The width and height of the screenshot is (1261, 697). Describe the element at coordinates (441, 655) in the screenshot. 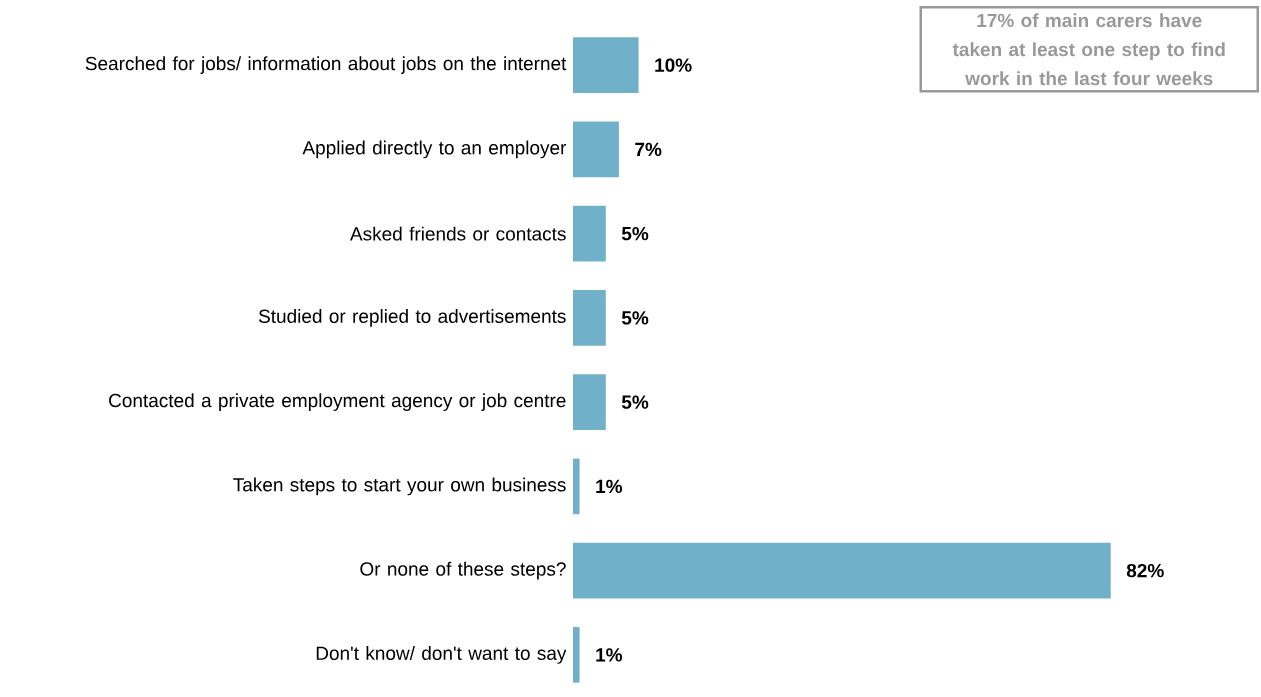

I see `y-tick-label: Don't know/ don't want to say` at that location.